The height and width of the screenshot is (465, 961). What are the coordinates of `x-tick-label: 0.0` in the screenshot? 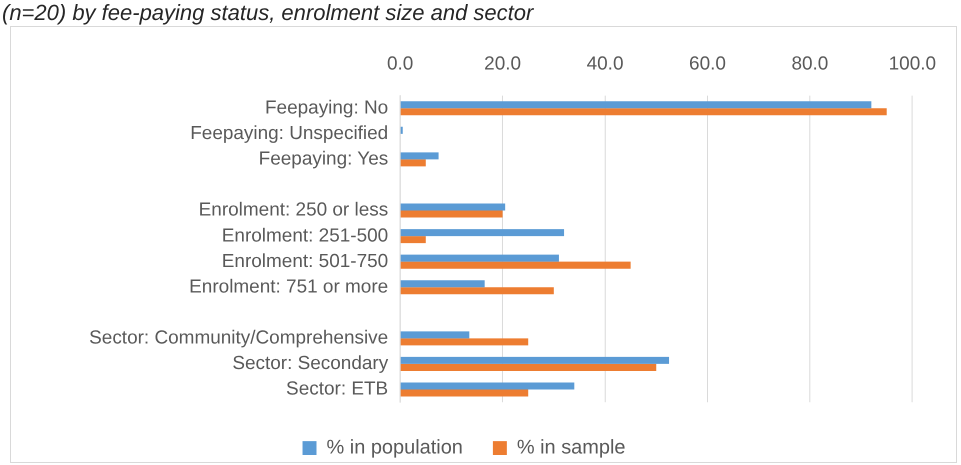 It's located at (400, 63).